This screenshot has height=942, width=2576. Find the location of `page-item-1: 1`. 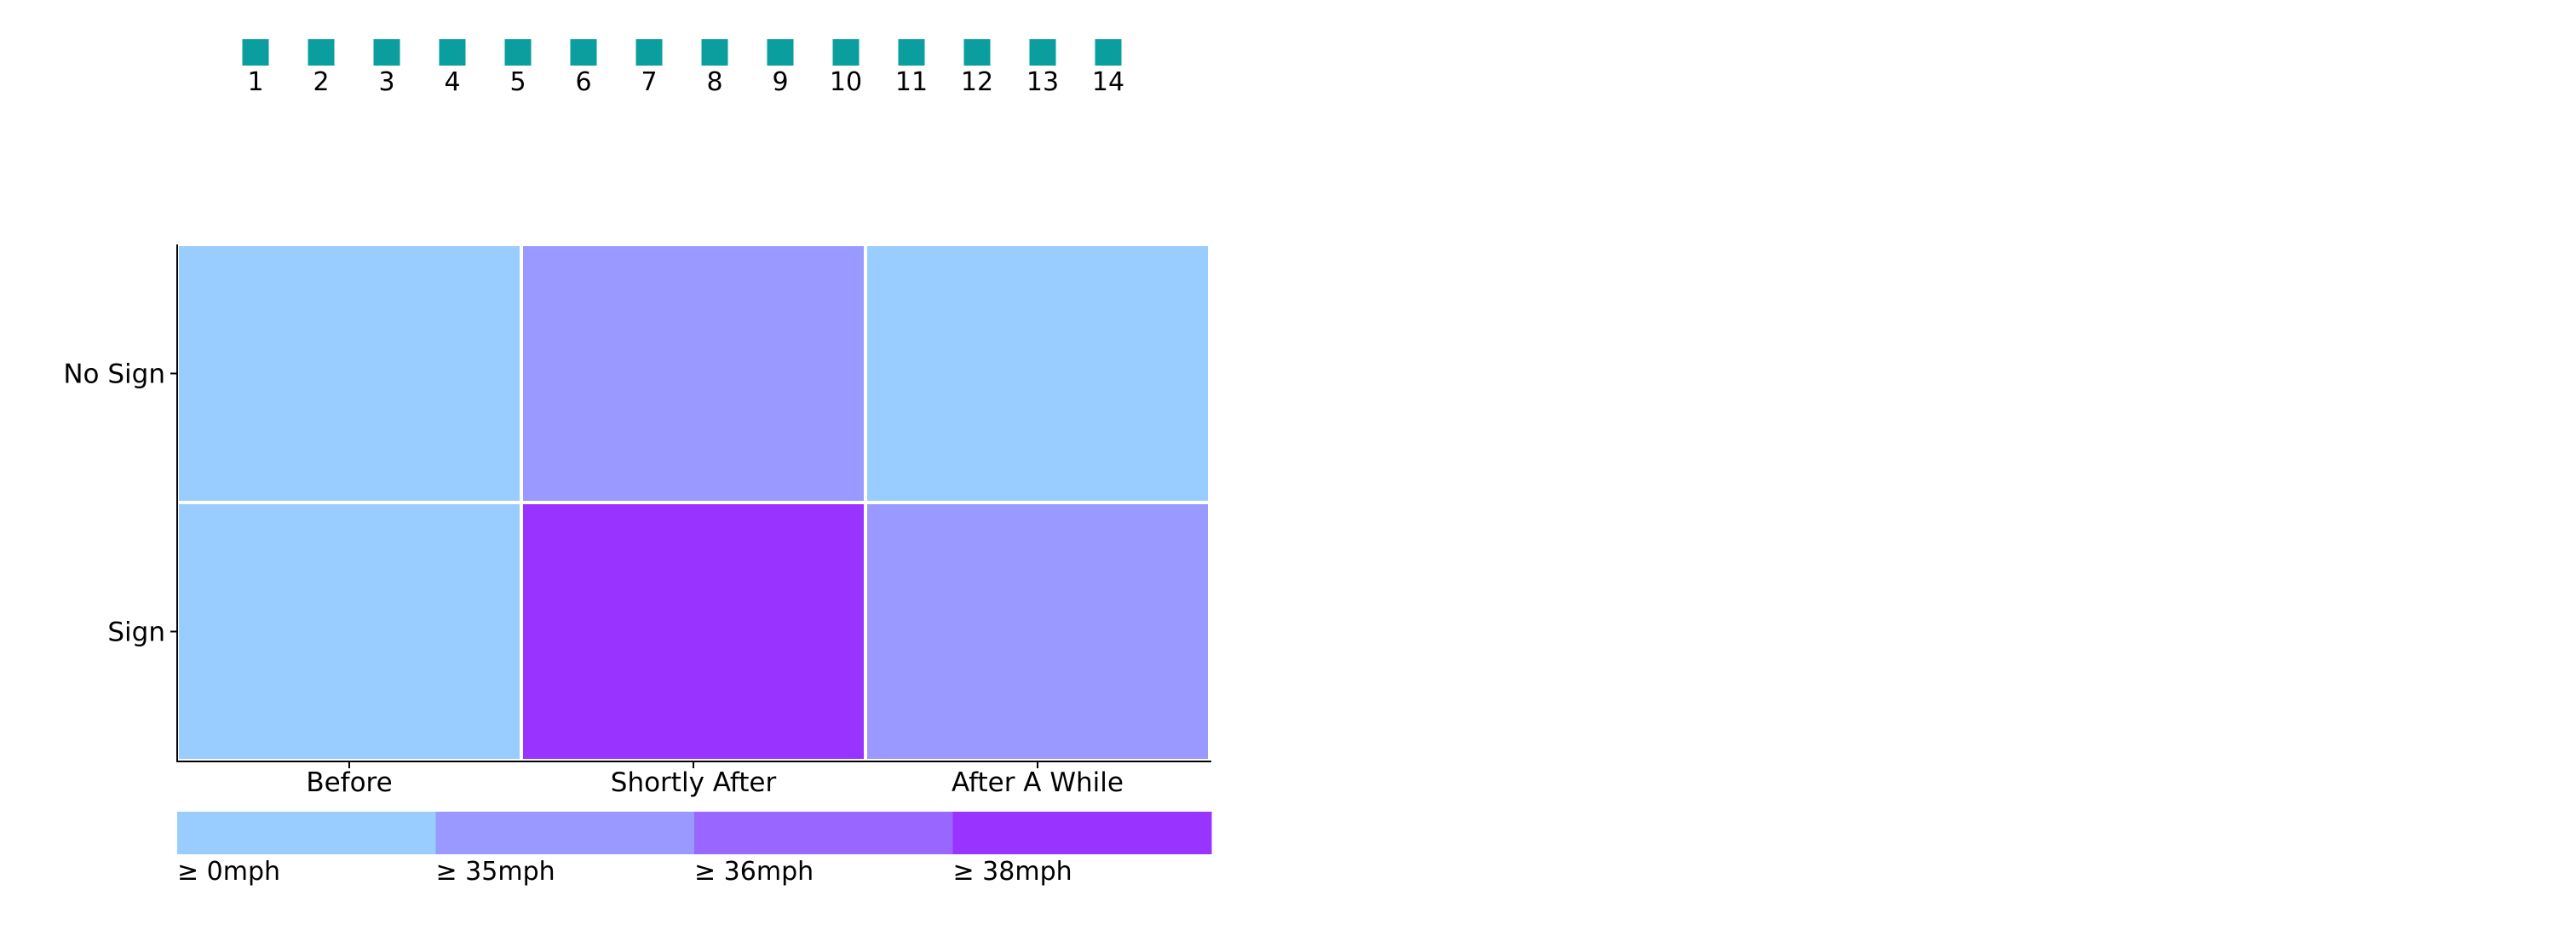

page-item-1: 1 is located at coordinates (256, 68).